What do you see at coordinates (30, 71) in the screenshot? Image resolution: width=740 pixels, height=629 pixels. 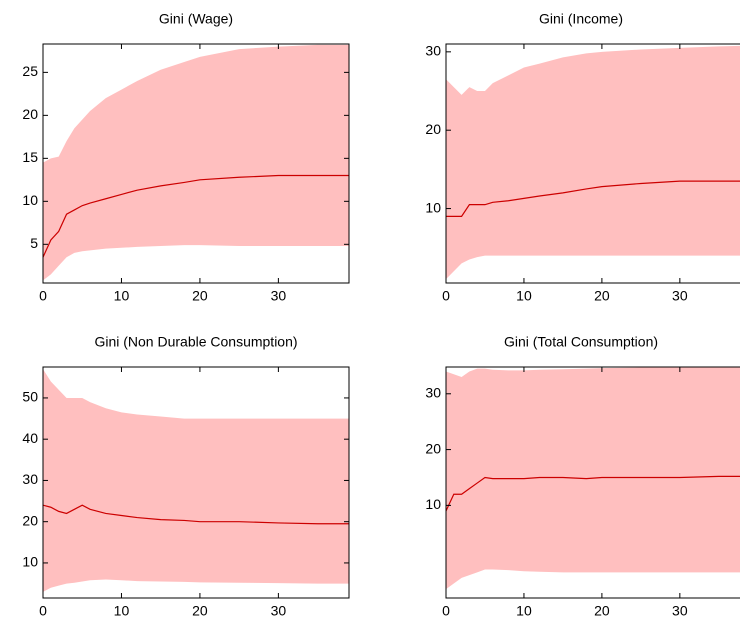 I see `y-tick-label: 25` at bounding box center [30, 71].